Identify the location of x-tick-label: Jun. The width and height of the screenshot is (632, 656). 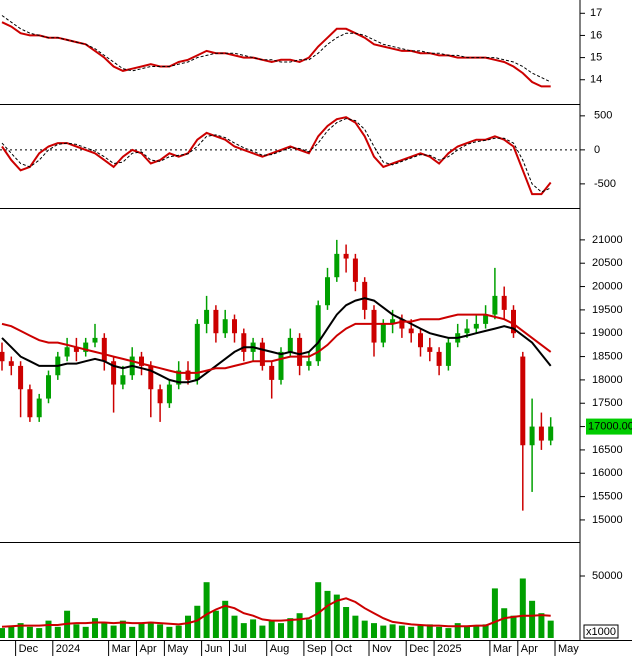
(214, 649).